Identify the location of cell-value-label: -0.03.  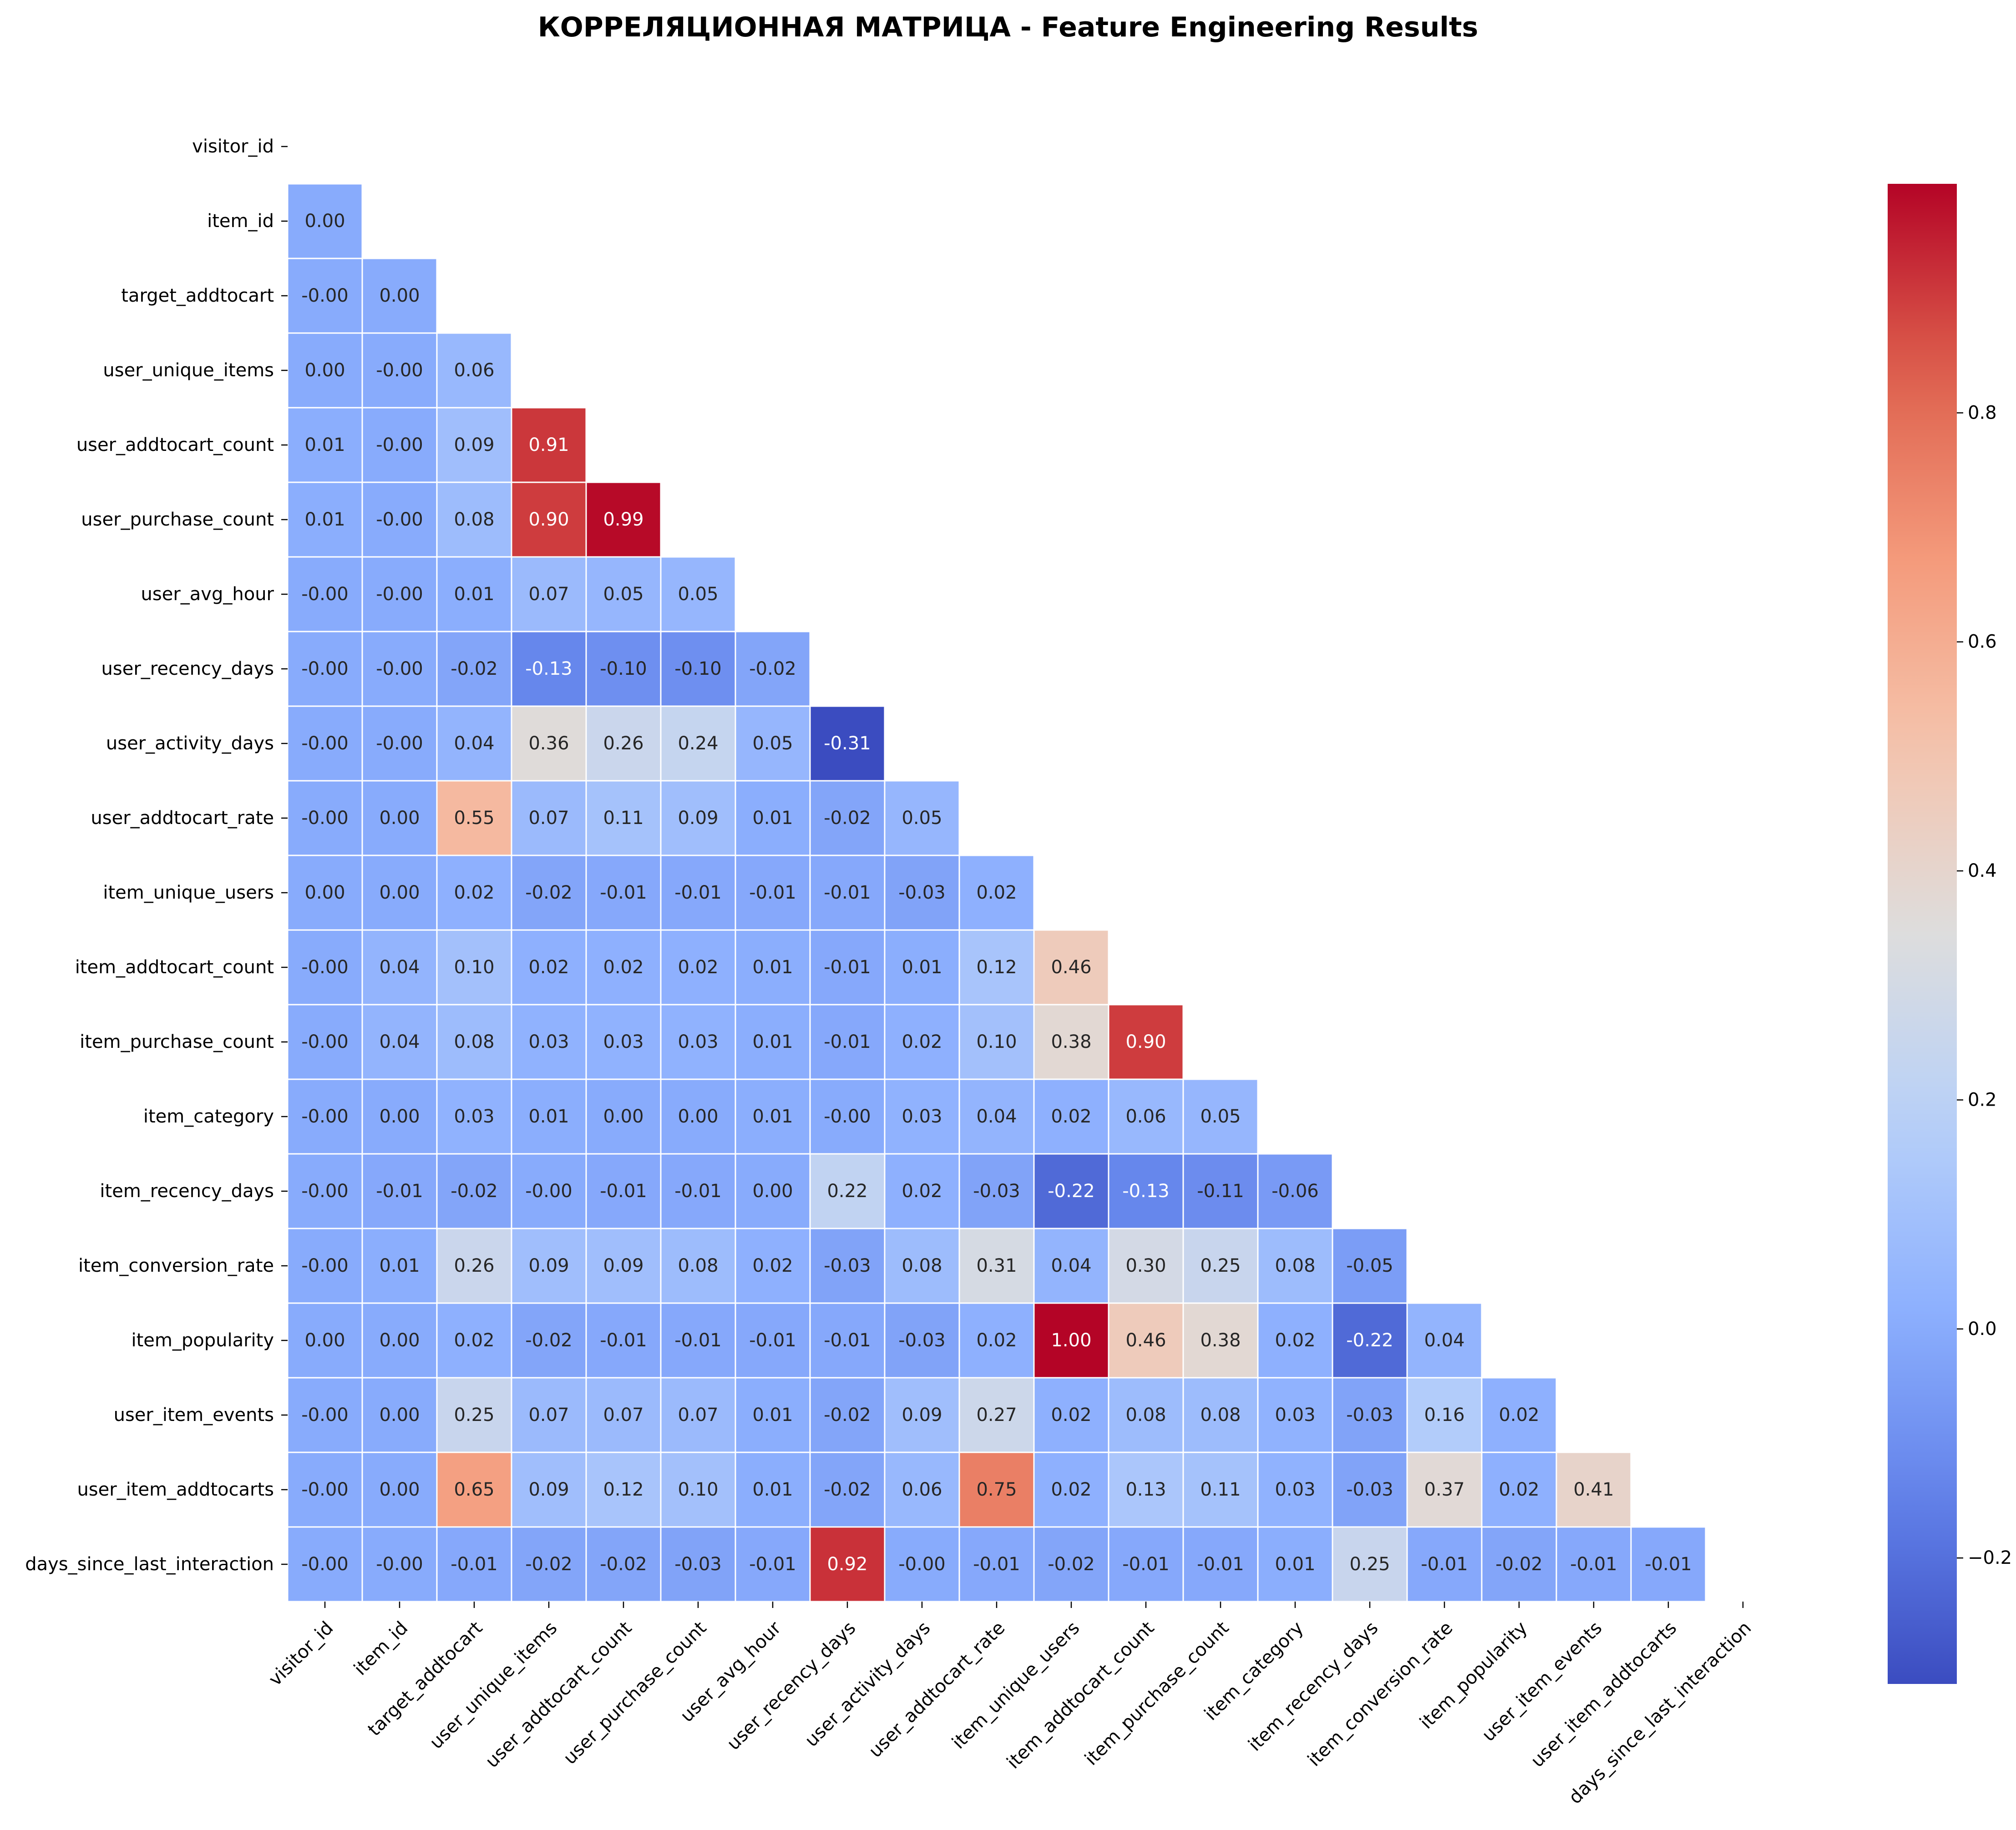
(847, 1265).